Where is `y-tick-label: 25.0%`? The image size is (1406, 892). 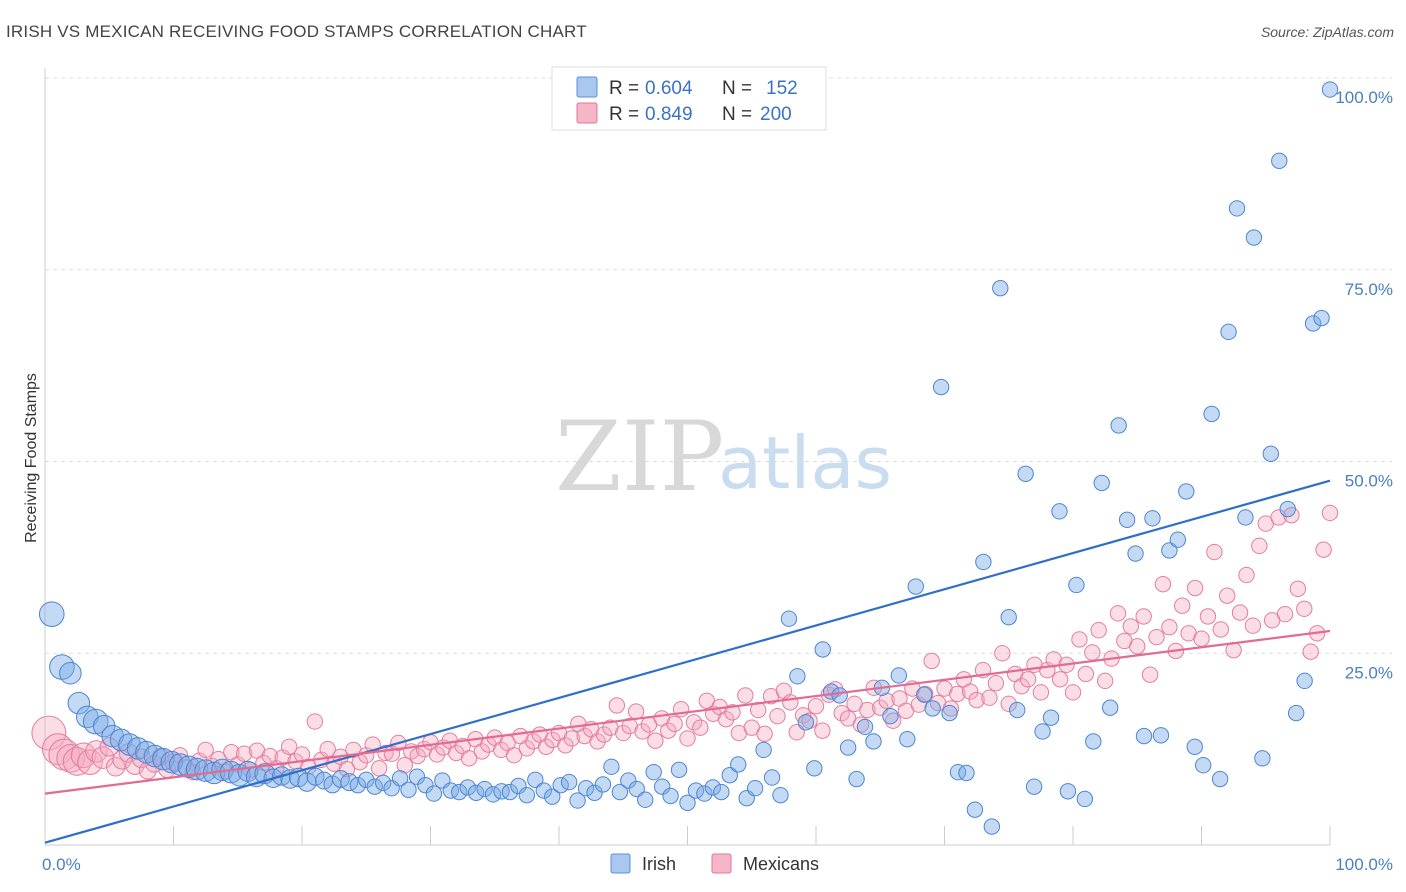 y-tick-label: 25.0% is located at coordinates (1369, 672).